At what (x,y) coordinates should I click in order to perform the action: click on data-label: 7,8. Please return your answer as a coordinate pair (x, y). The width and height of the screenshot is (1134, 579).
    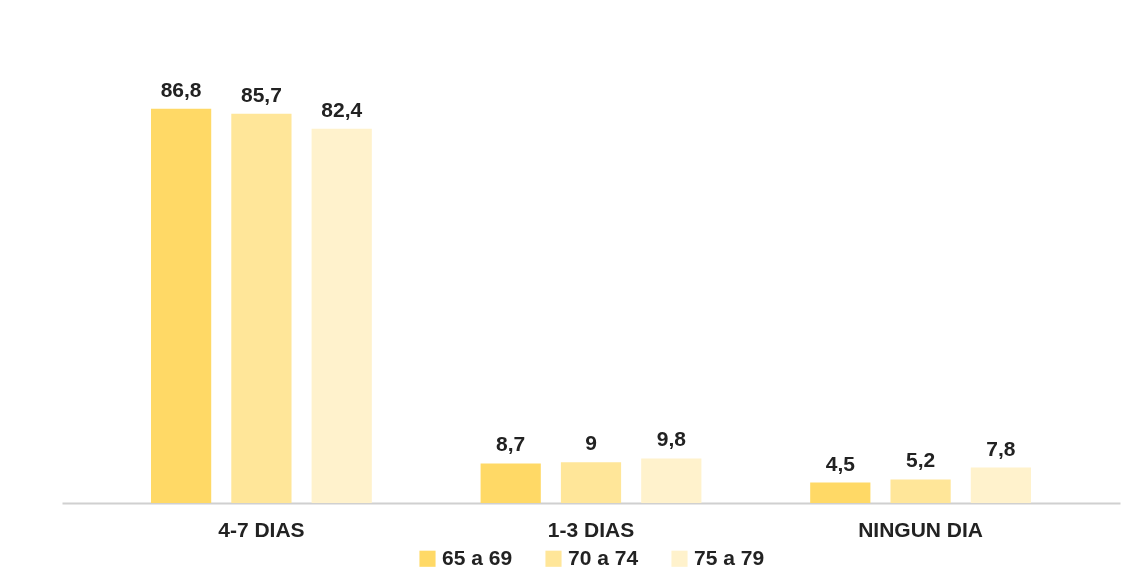
    Looking at the image, I should click on (1001, 448).